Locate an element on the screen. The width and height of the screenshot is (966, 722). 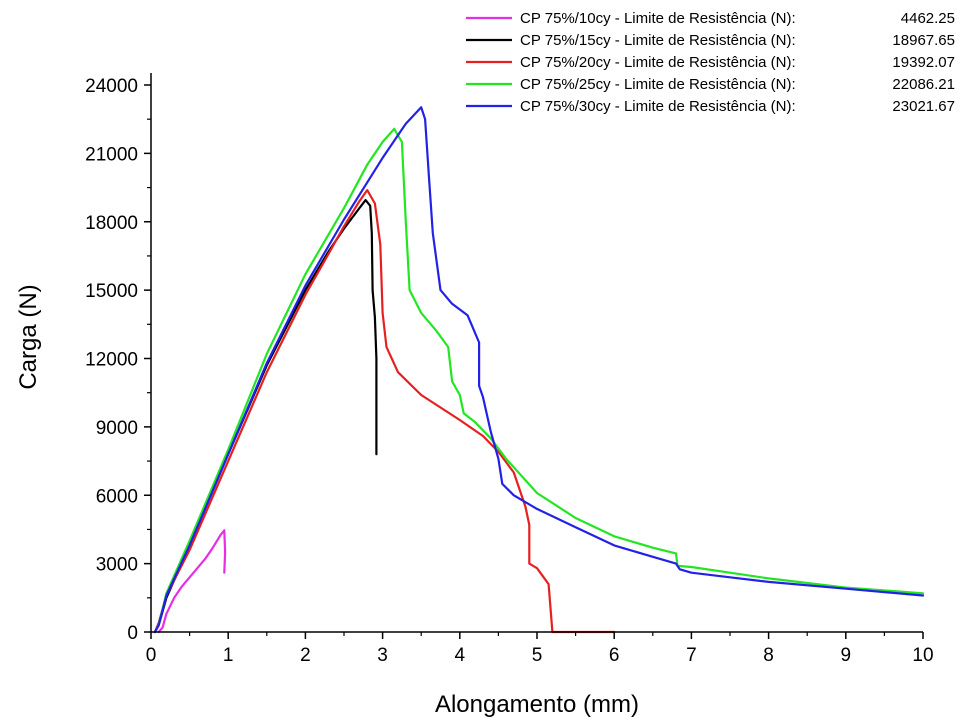
y-tick-label: 24000 is located at coordinates (111, 86).